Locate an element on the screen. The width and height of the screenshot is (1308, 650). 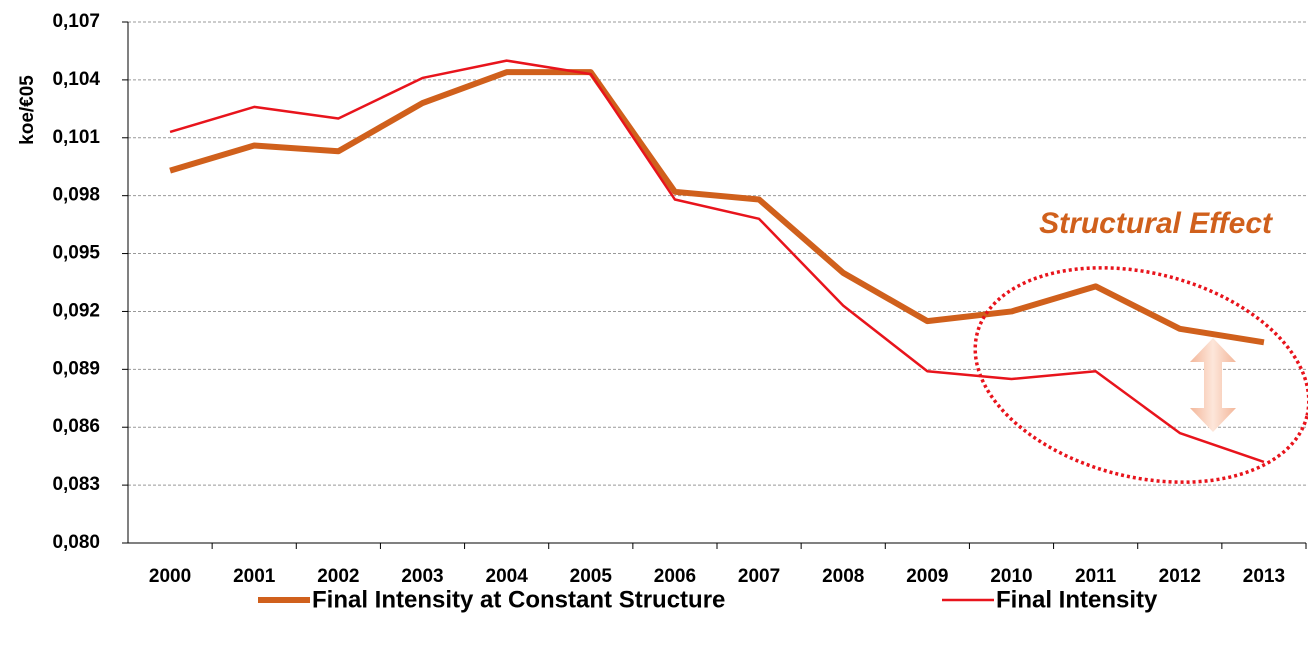
y-tick-label: 0,101 is located at coordinates (76, 137).